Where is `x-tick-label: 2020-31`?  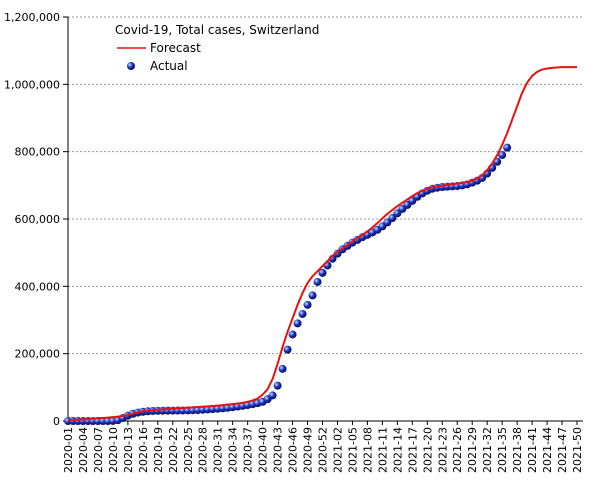
x-tick-label: 2020-31 is located at coordinates (218, 450).